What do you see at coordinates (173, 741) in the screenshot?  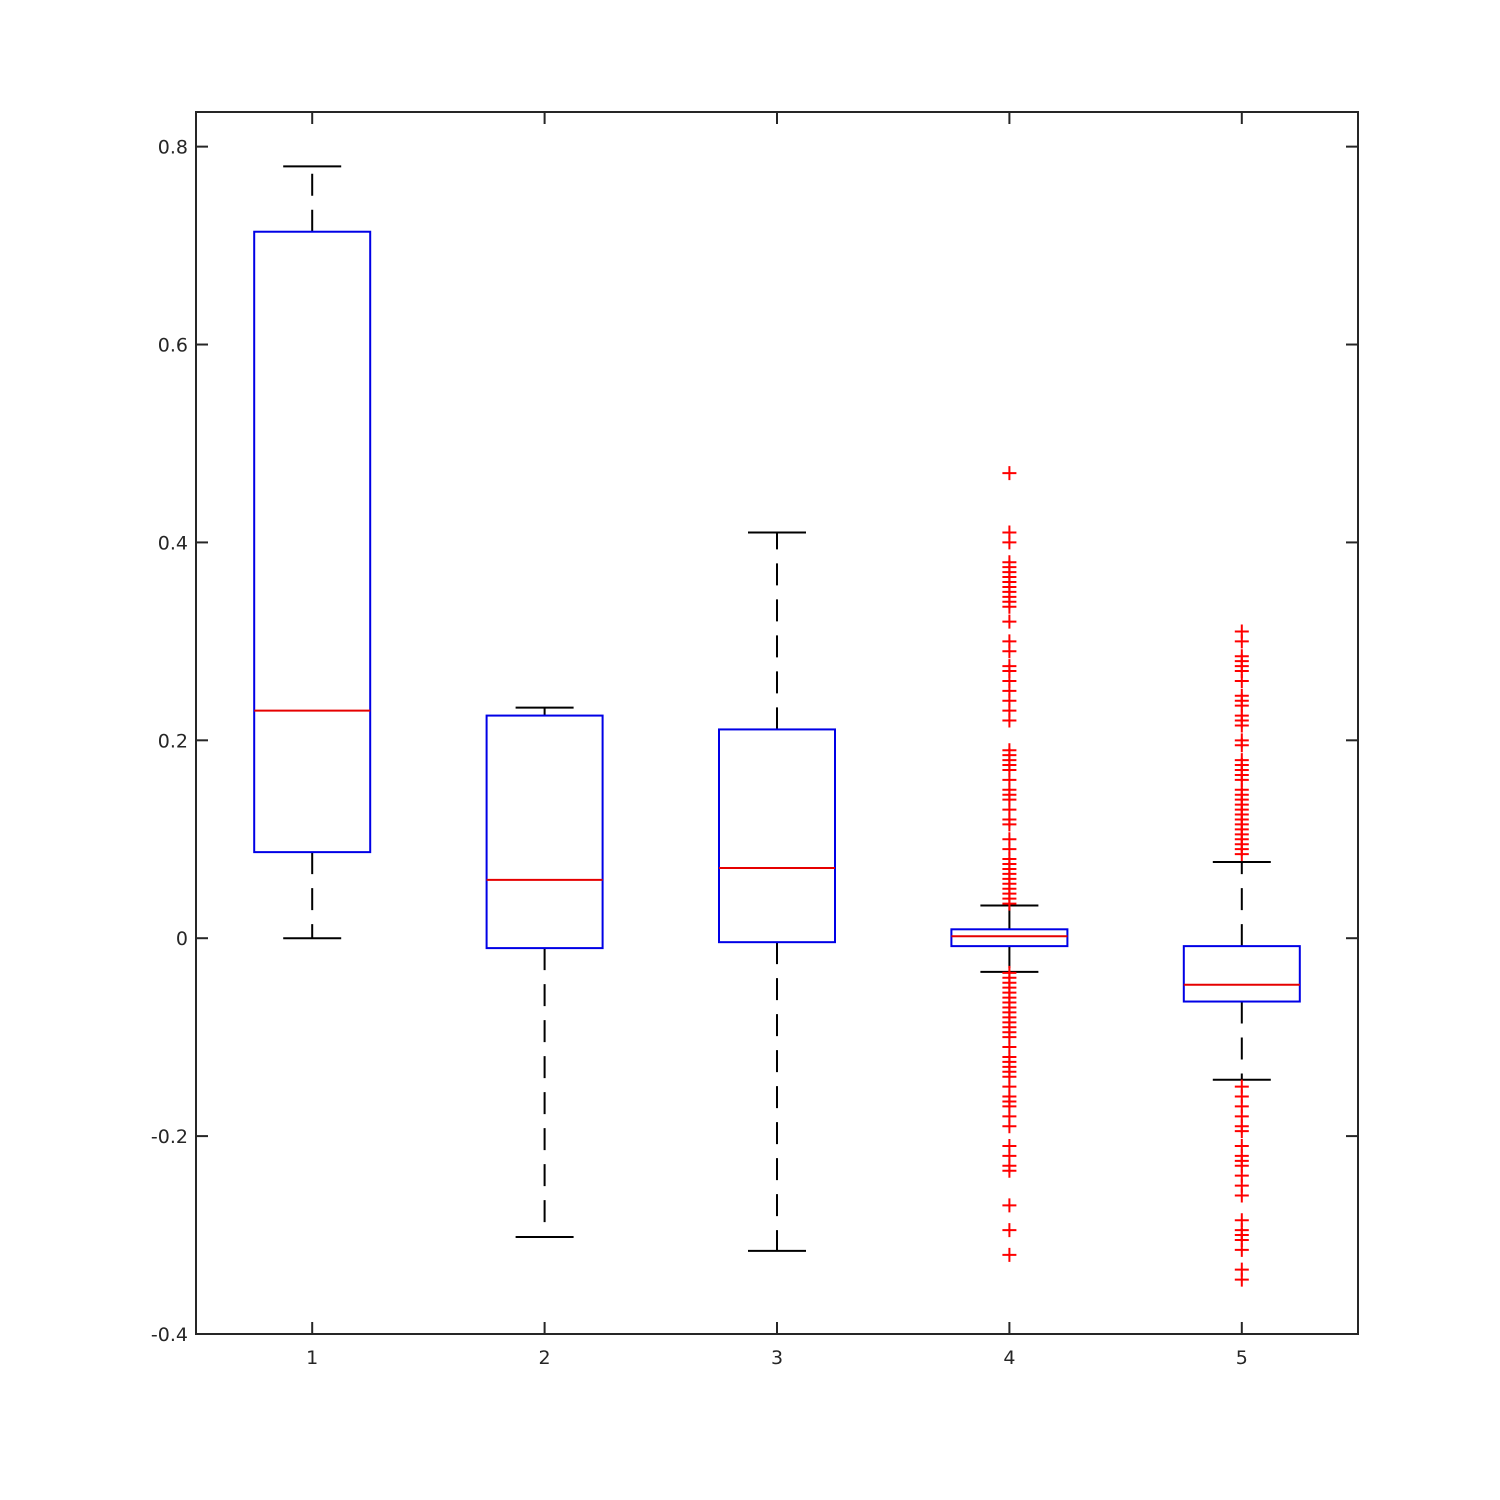 I see `y-tick-label: 0.2` at bounding box center [173, 741].